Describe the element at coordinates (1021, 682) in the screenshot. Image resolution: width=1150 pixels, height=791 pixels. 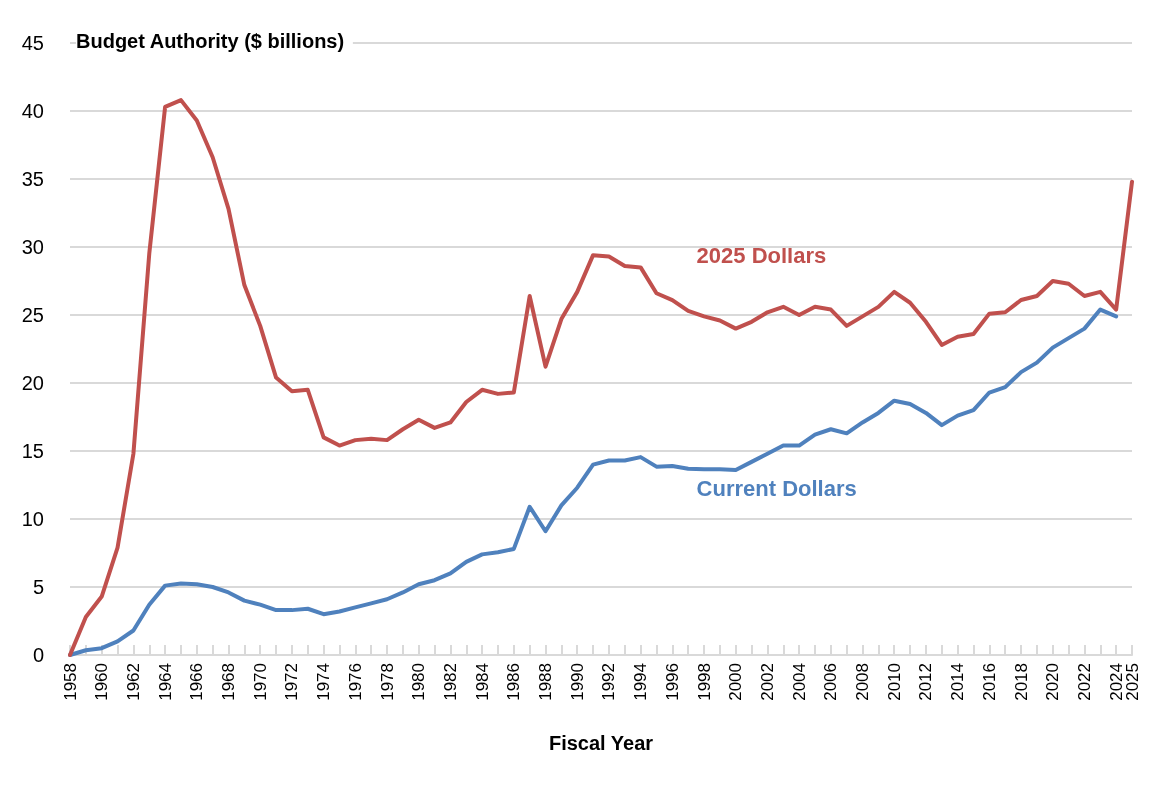
I see `x-tick-label: 2018` at that location.